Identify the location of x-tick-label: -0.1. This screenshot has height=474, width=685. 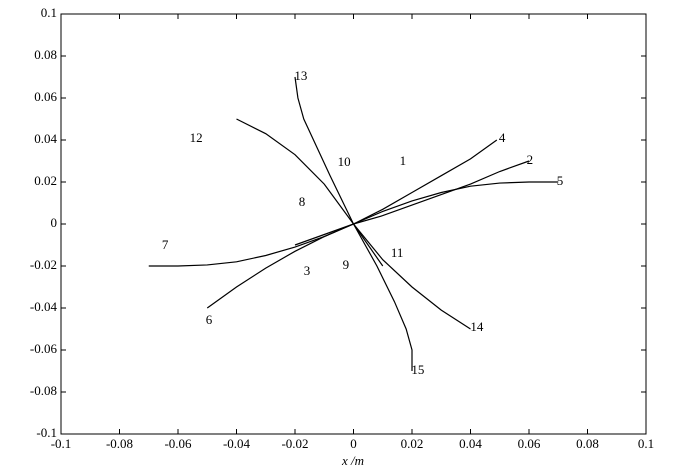
(61, 443).